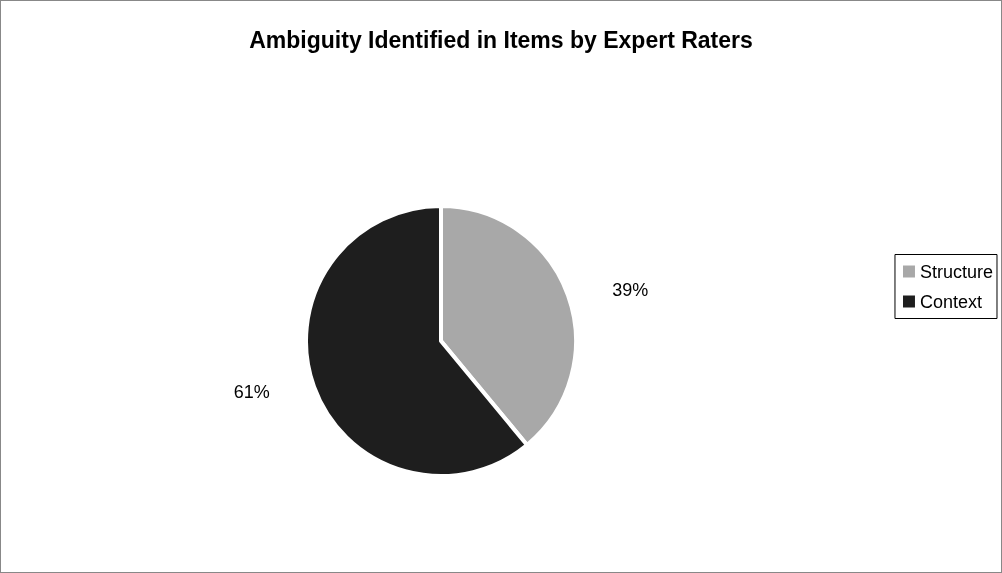  Describe the element at coordinates (630, 290) in the screenshot. I see `data-label: 39%` at that location.